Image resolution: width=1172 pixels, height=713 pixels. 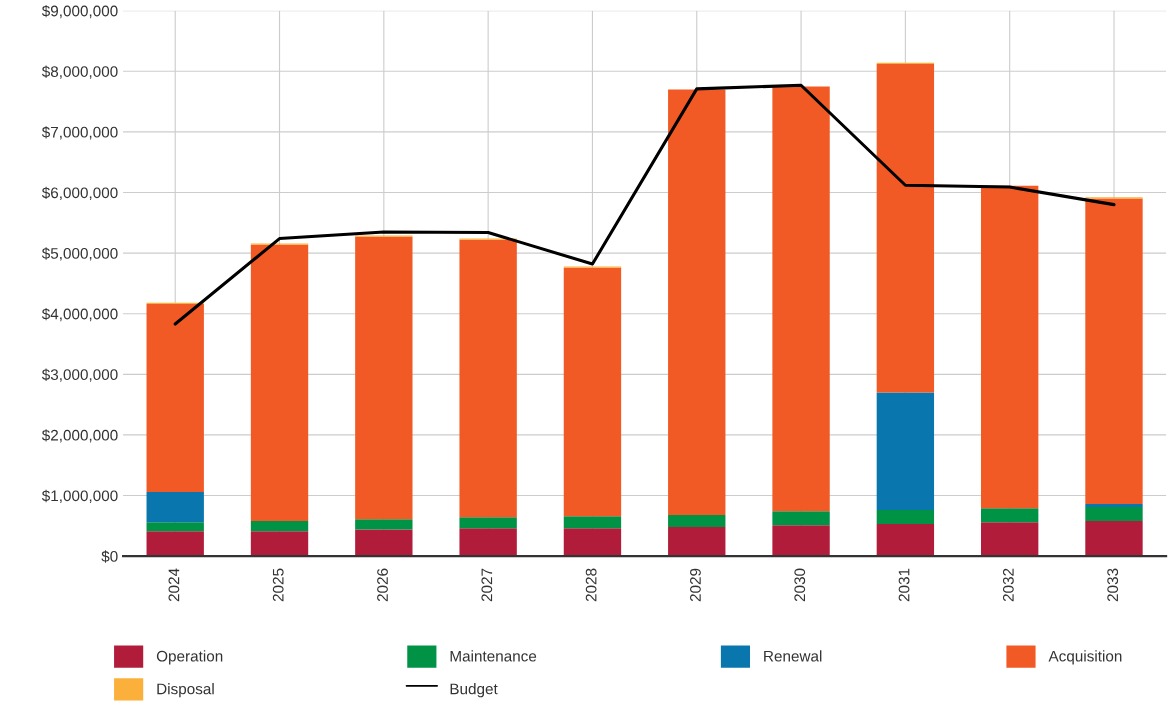 I want to click on legend-label: Renewal, so click(x=793, y=656).